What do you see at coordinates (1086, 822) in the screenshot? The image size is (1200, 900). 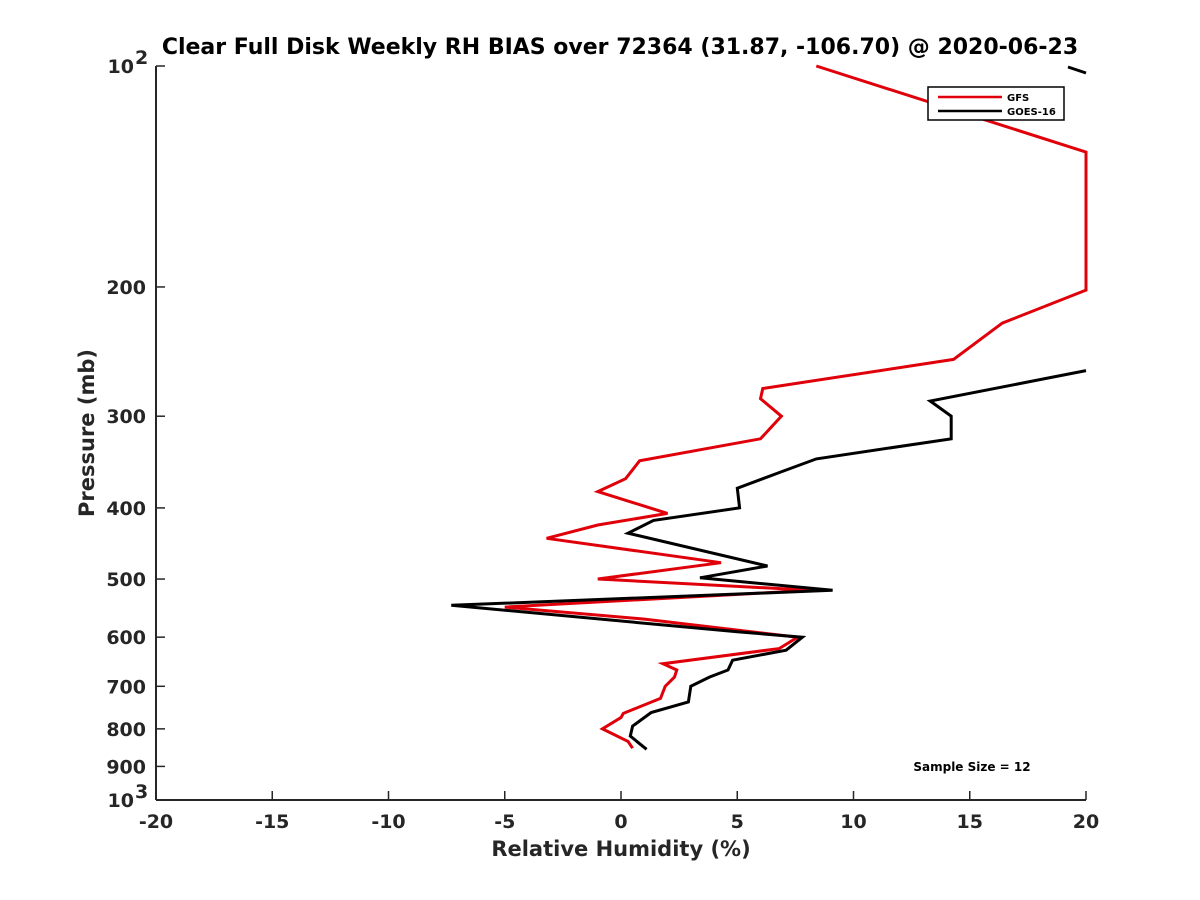 I see `x-tick-label: 20` at bounding box center [1086, 822].